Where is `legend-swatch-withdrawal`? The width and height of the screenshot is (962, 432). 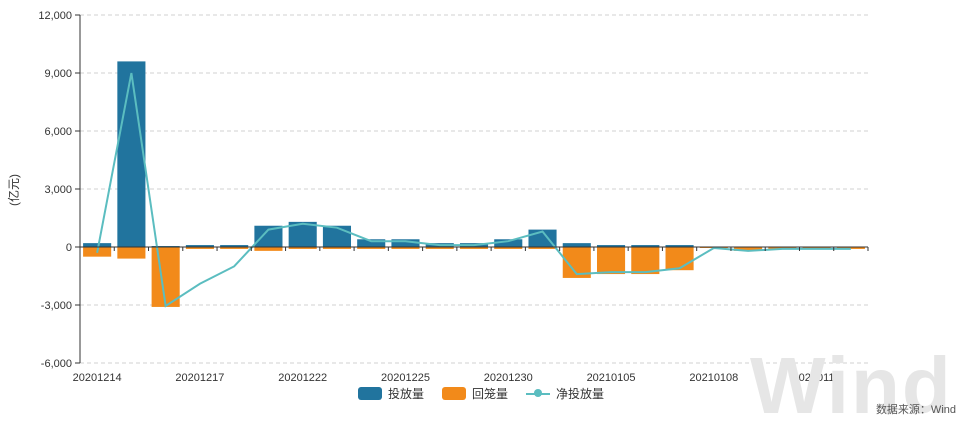 legend-swatch-withdrawal is located at coordinates (453, 393).